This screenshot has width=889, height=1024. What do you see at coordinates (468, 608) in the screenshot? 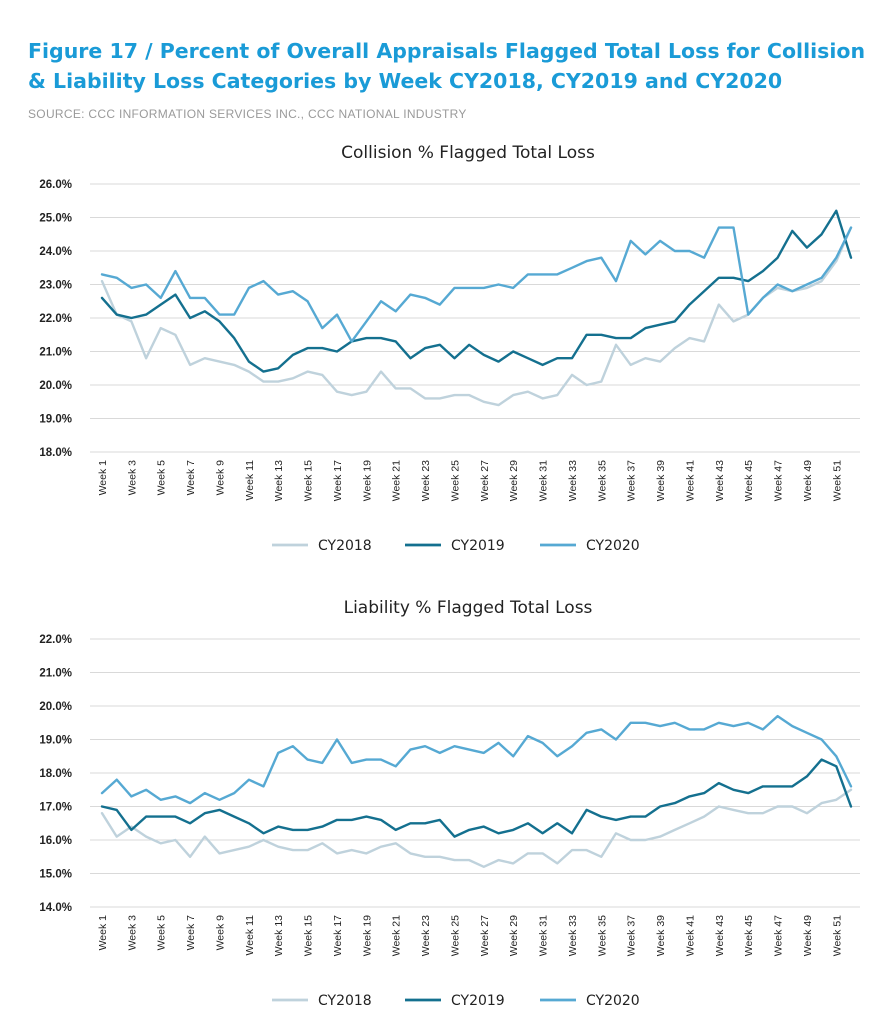
I see `chart-title: Liability % Flagged Total Loss` at bounding box center [468, 608].